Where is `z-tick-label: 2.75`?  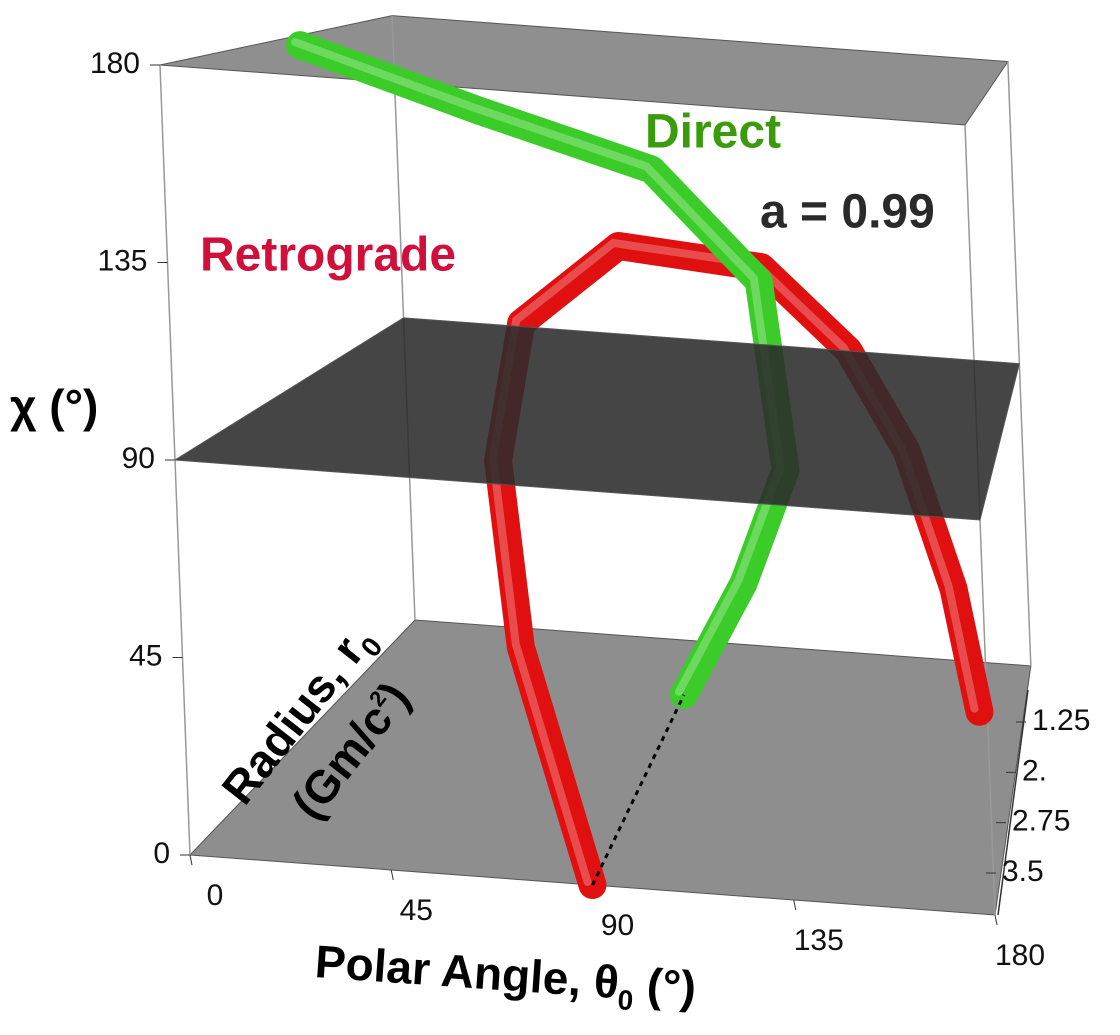 z-tick-label: 2.75 is located at coordinates (1041, 821).